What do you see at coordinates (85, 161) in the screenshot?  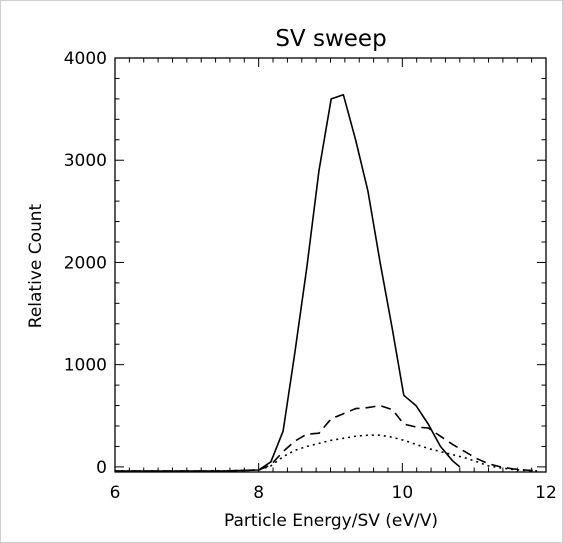 I see `y-tick-label: 3000` at bounding box center [85, 161].